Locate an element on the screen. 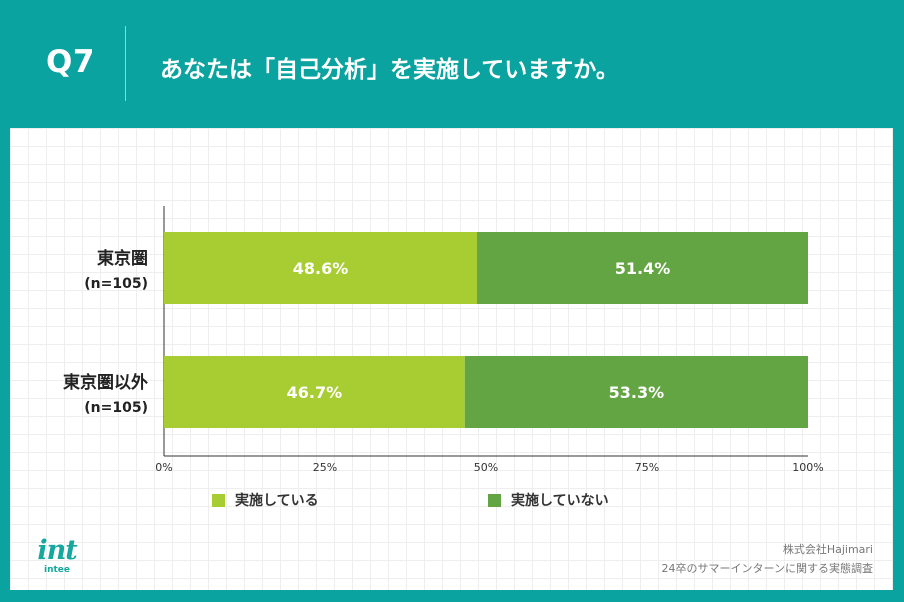  logo-mark: int is located at coordinates (57, 550).